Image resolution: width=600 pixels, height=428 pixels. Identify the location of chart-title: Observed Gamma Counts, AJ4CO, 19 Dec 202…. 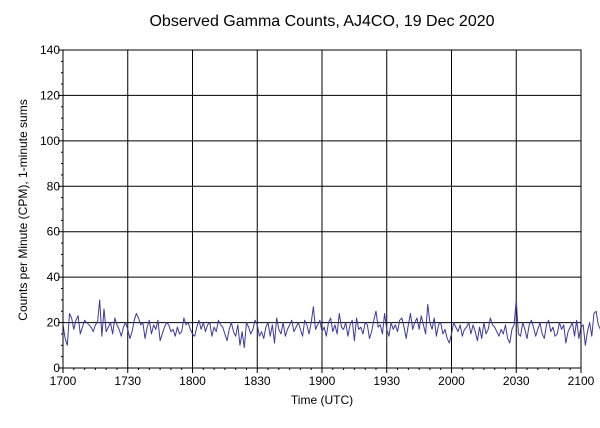
(321, 21).